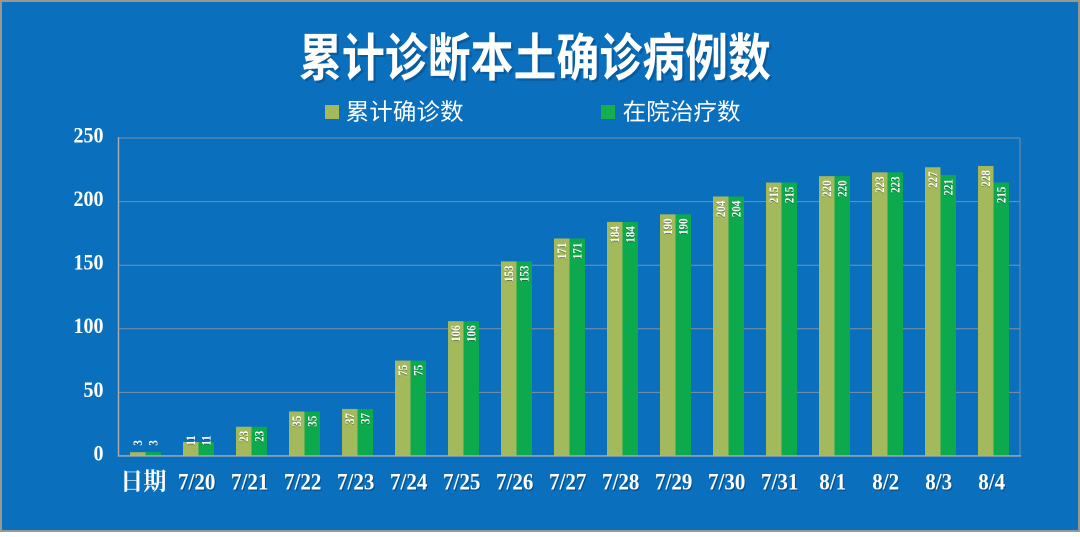  I want to click on svg-text: 150, so click(89, 262).